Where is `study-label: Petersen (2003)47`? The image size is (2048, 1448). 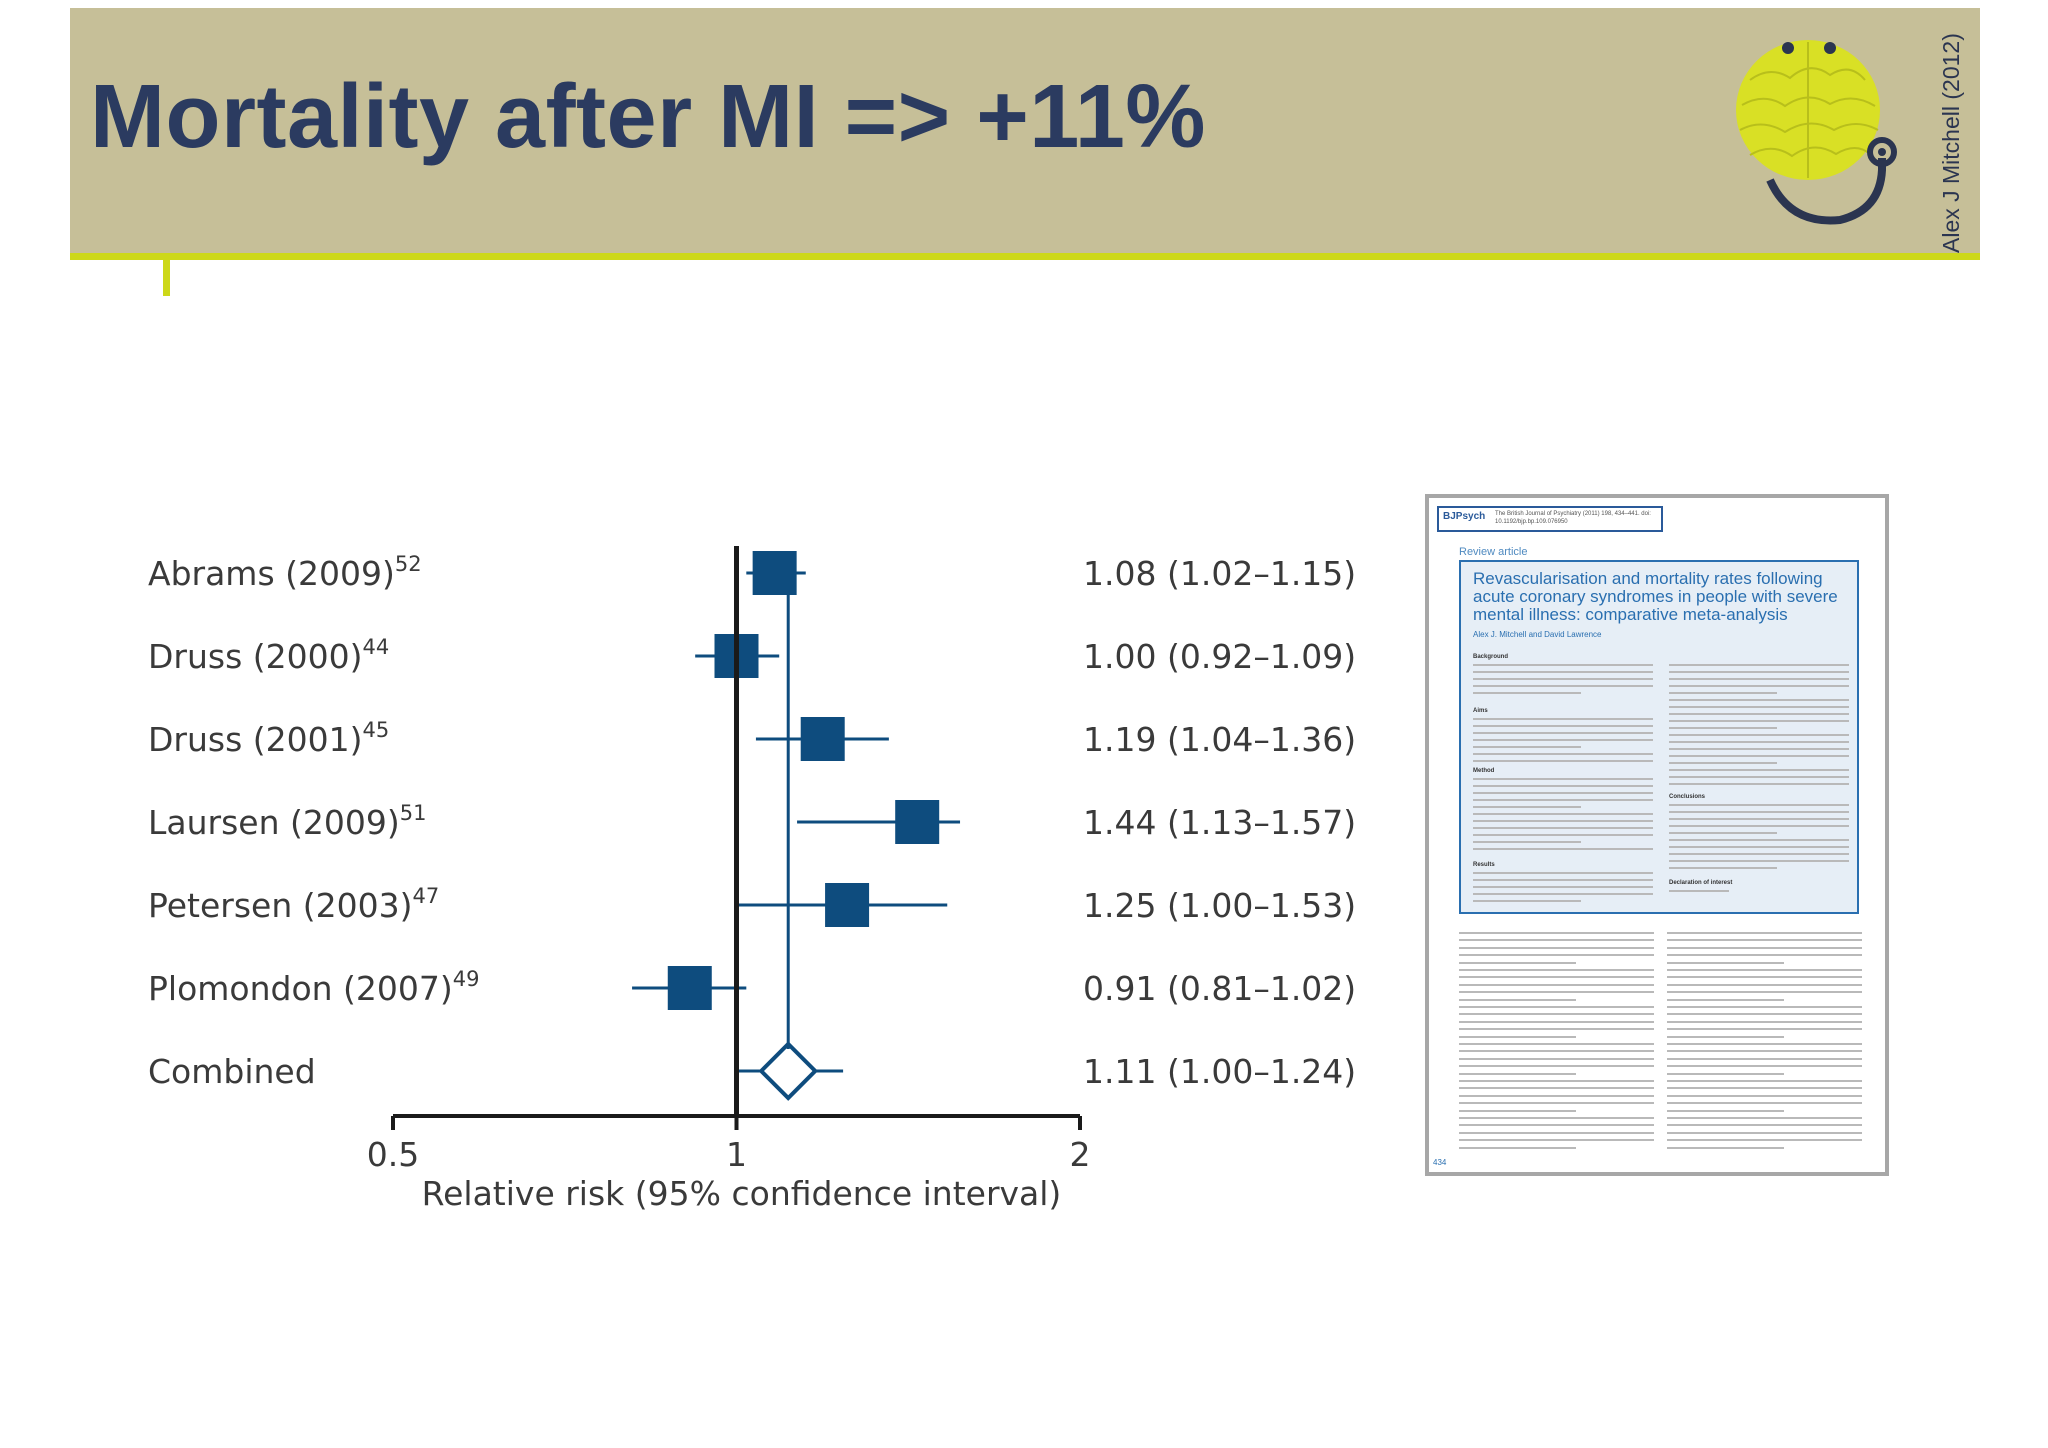
study-label: Petersen (2003)47 is located at coordinates (293, 904).